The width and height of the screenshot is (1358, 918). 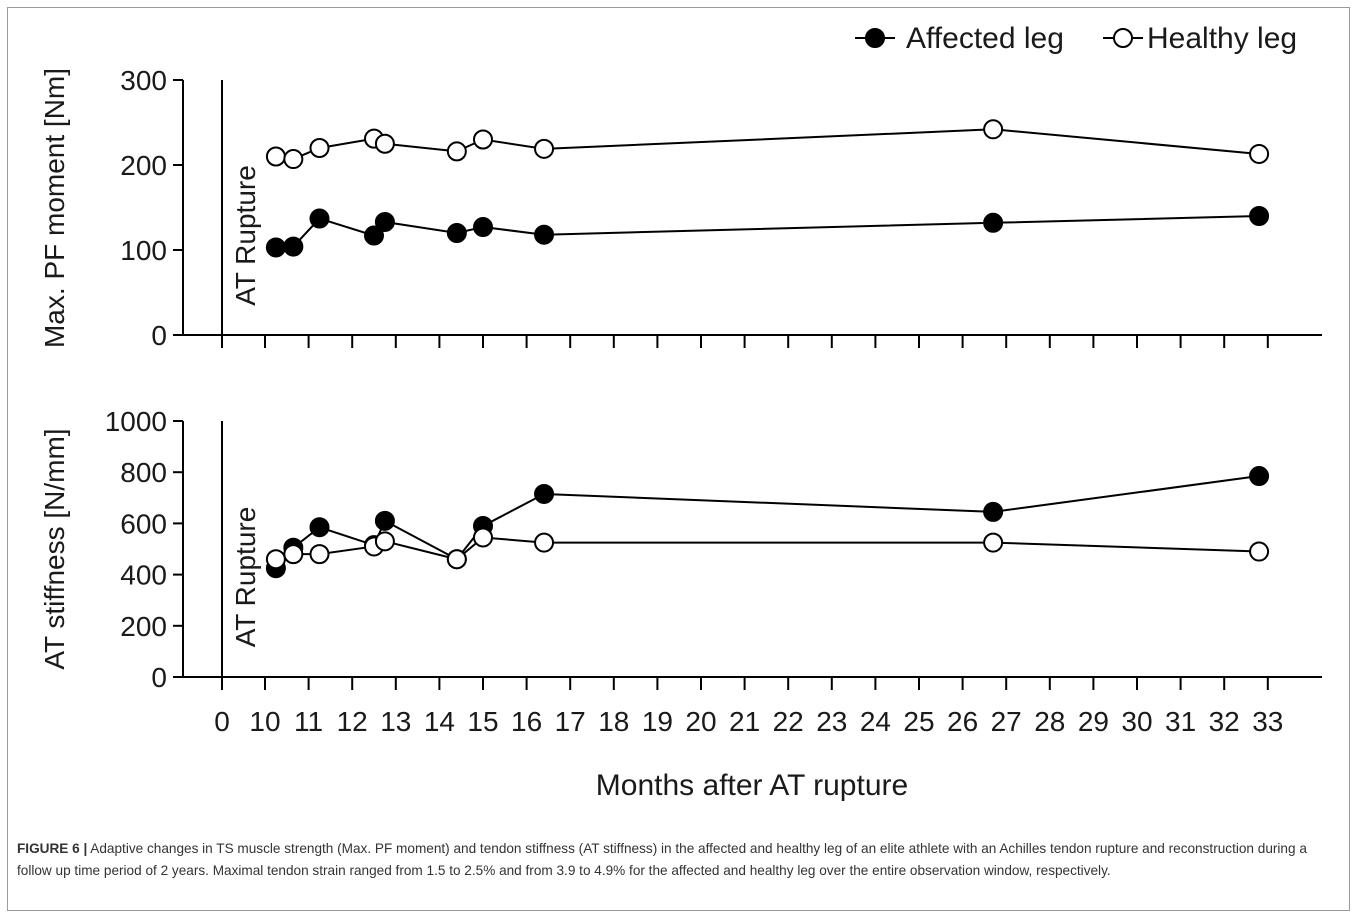 What do you see at coordinates (788, 721) in the screenshot?
I see `x-tick-label: 22` at bounding box center [788, 721].